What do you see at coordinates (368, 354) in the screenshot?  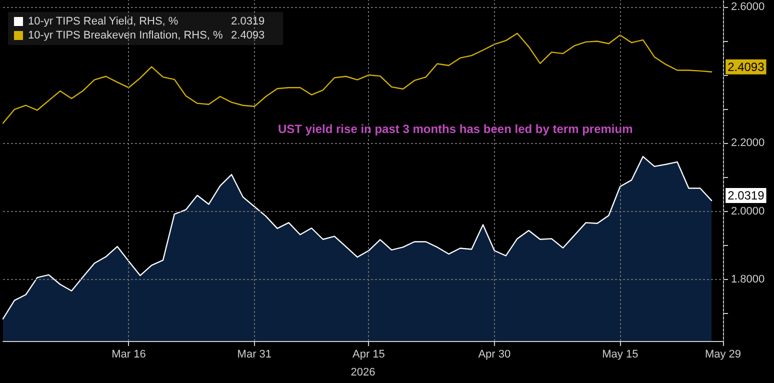 I see `x-tick-label: Apr 15` at bounding box center [368, 354].